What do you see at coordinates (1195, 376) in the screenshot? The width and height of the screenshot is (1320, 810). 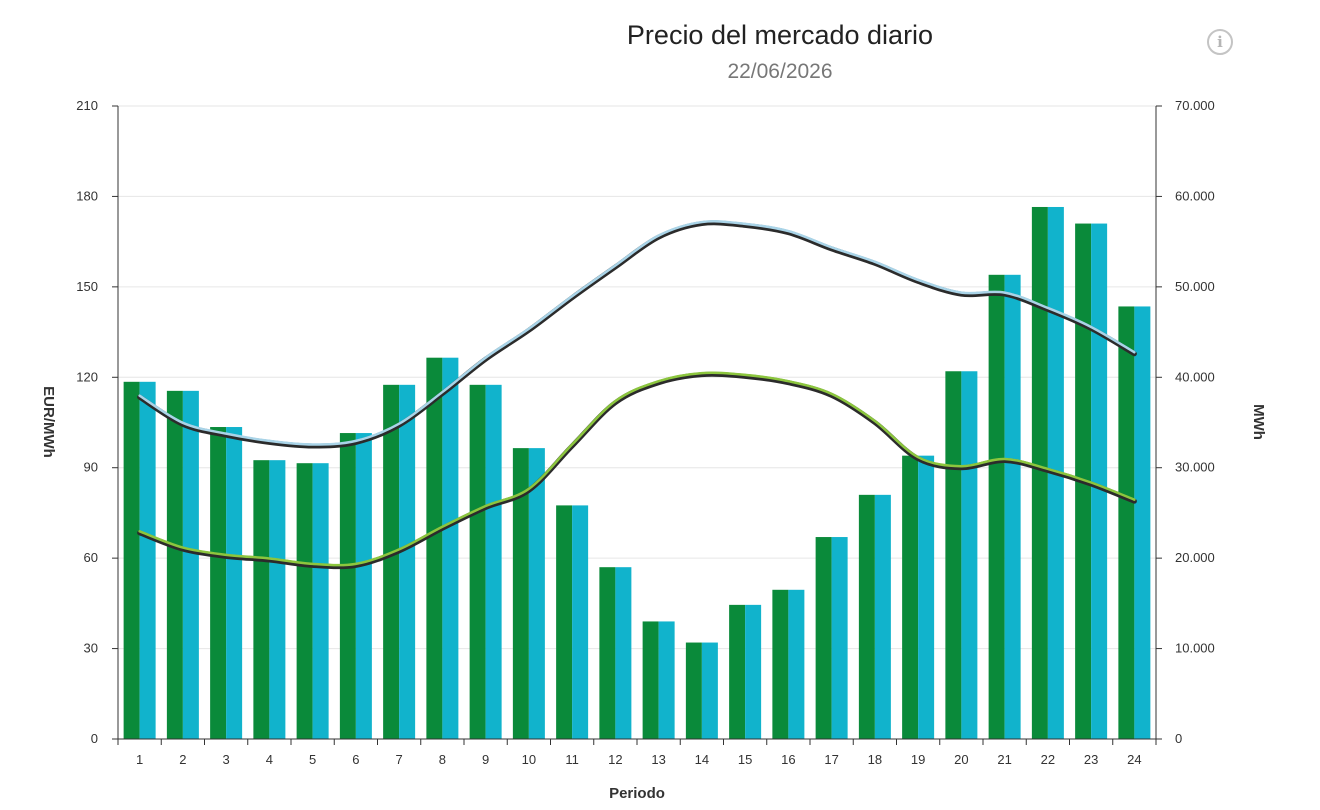 I see `y-right-tick-label: 40.000` at bounding box center [1195, 376].